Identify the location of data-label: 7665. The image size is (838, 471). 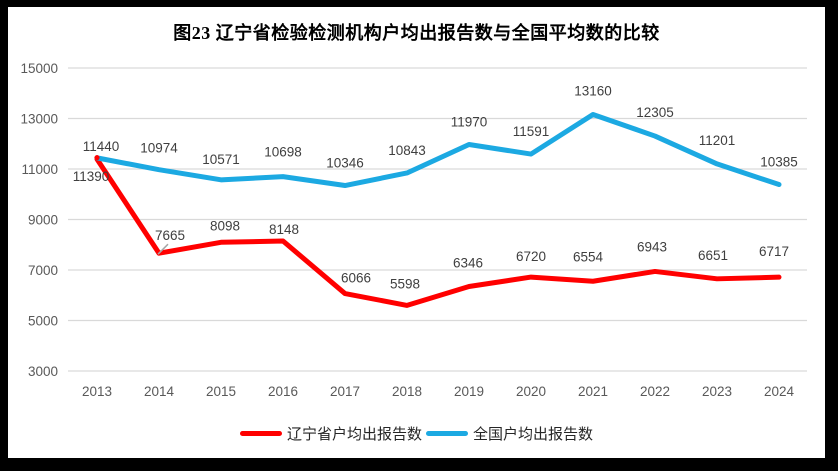
(170, 235).